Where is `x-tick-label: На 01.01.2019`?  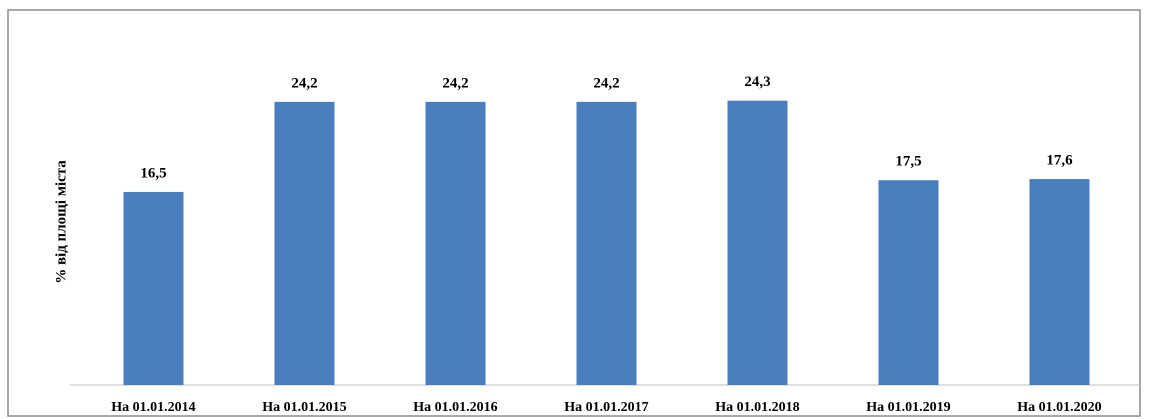
x-tick-label: На 01.01.2019 is located at coordinates (908, 407).